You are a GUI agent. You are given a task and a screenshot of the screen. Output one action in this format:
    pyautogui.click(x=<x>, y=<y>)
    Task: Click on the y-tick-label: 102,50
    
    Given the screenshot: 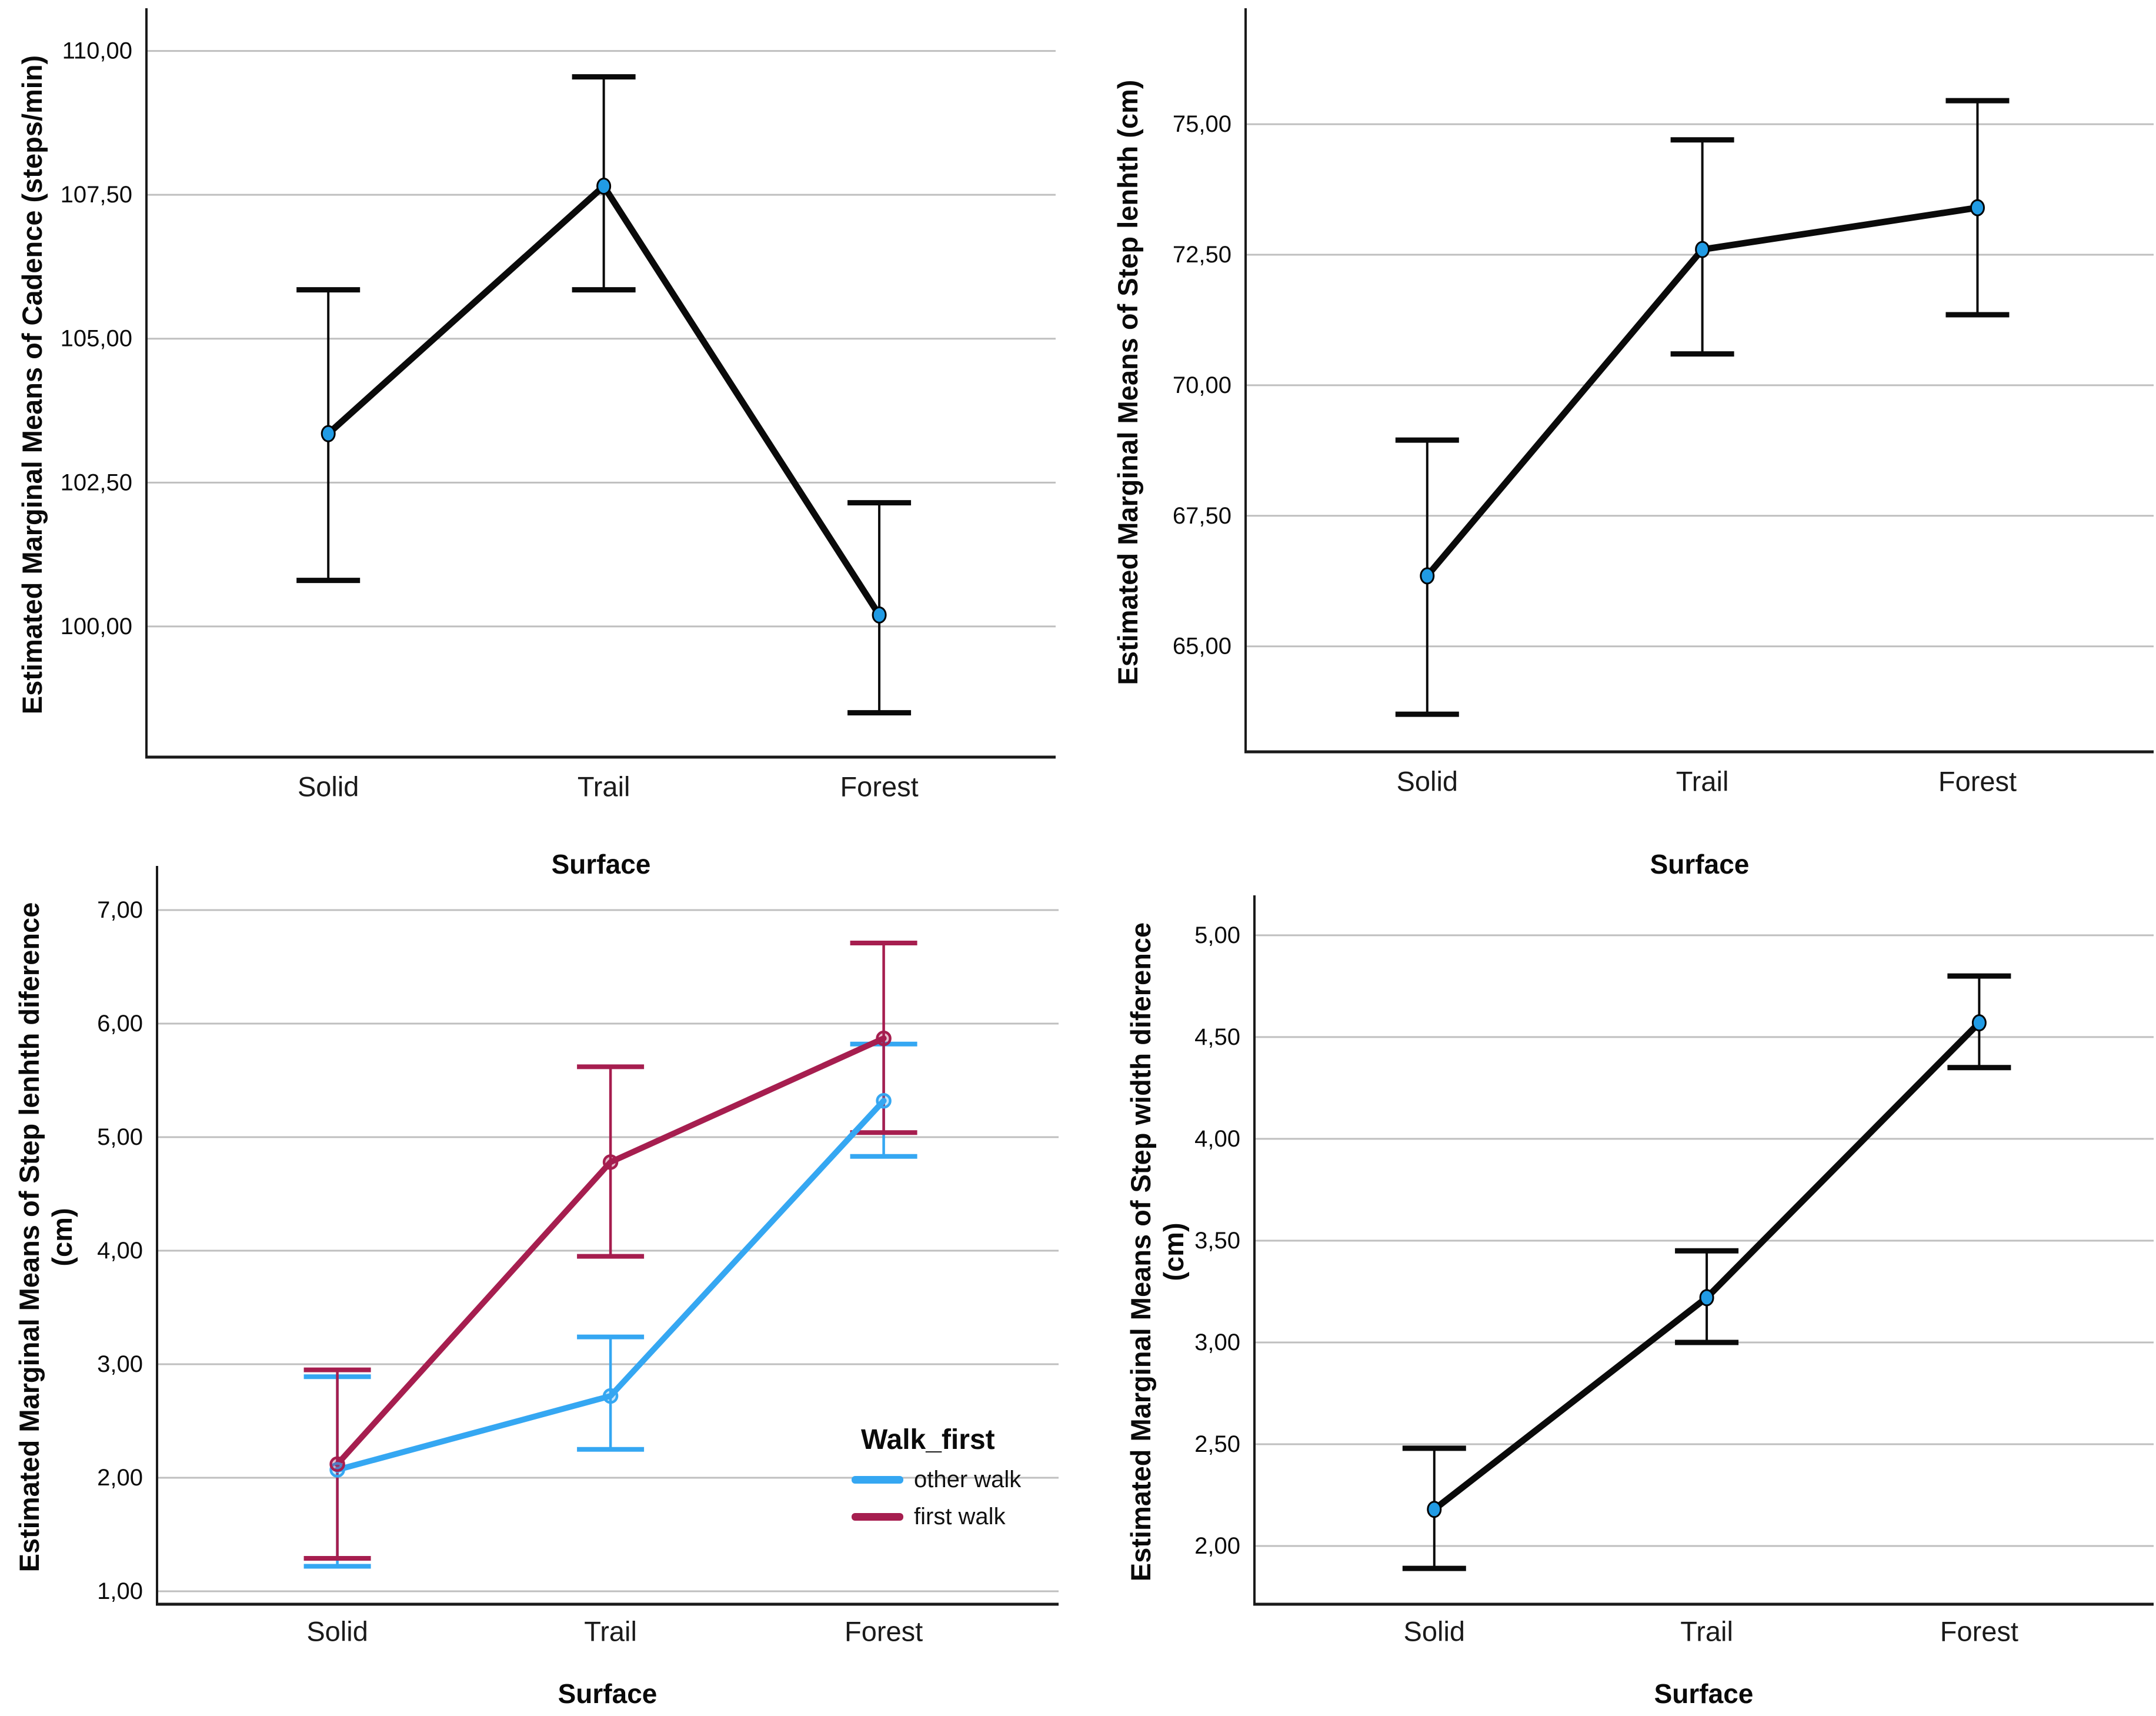 What is the action you would take?
    pyautogui.click(x=97, y=482)
    